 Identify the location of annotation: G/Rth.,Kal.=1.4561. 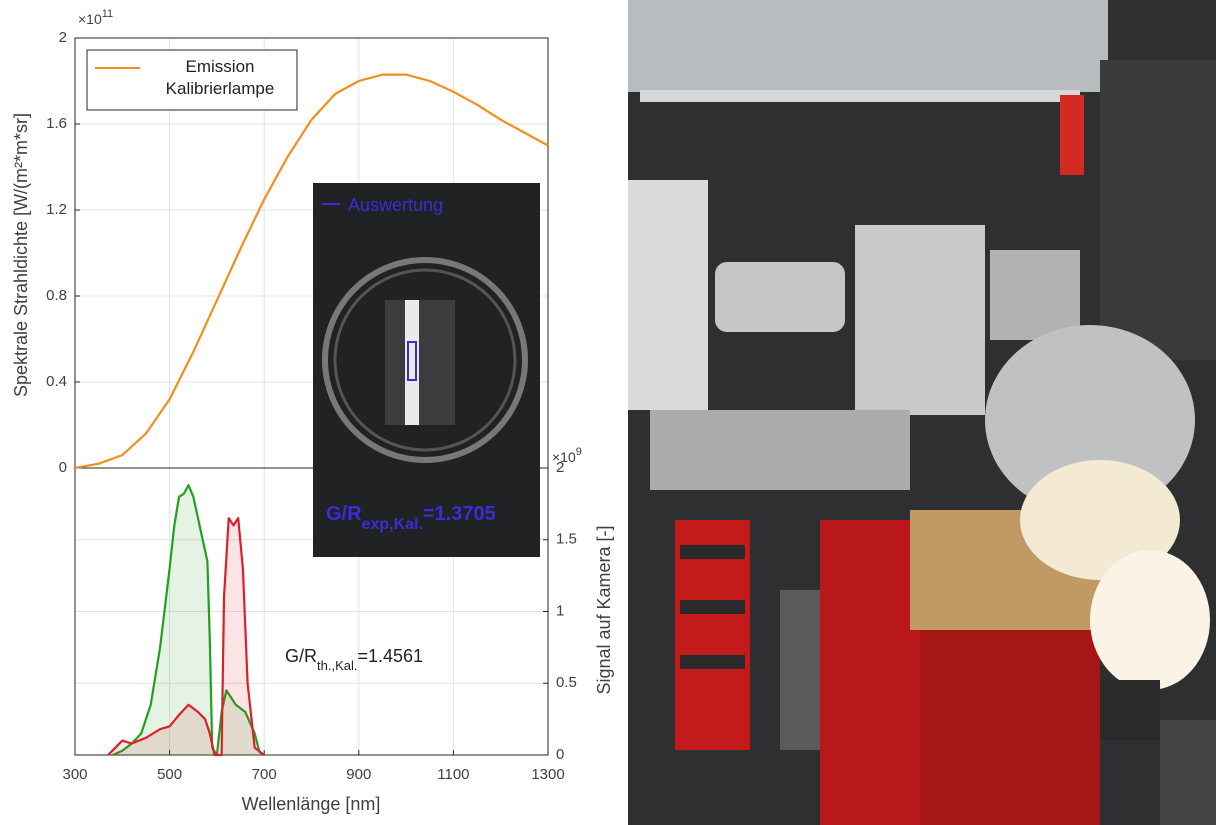
(354, 659).